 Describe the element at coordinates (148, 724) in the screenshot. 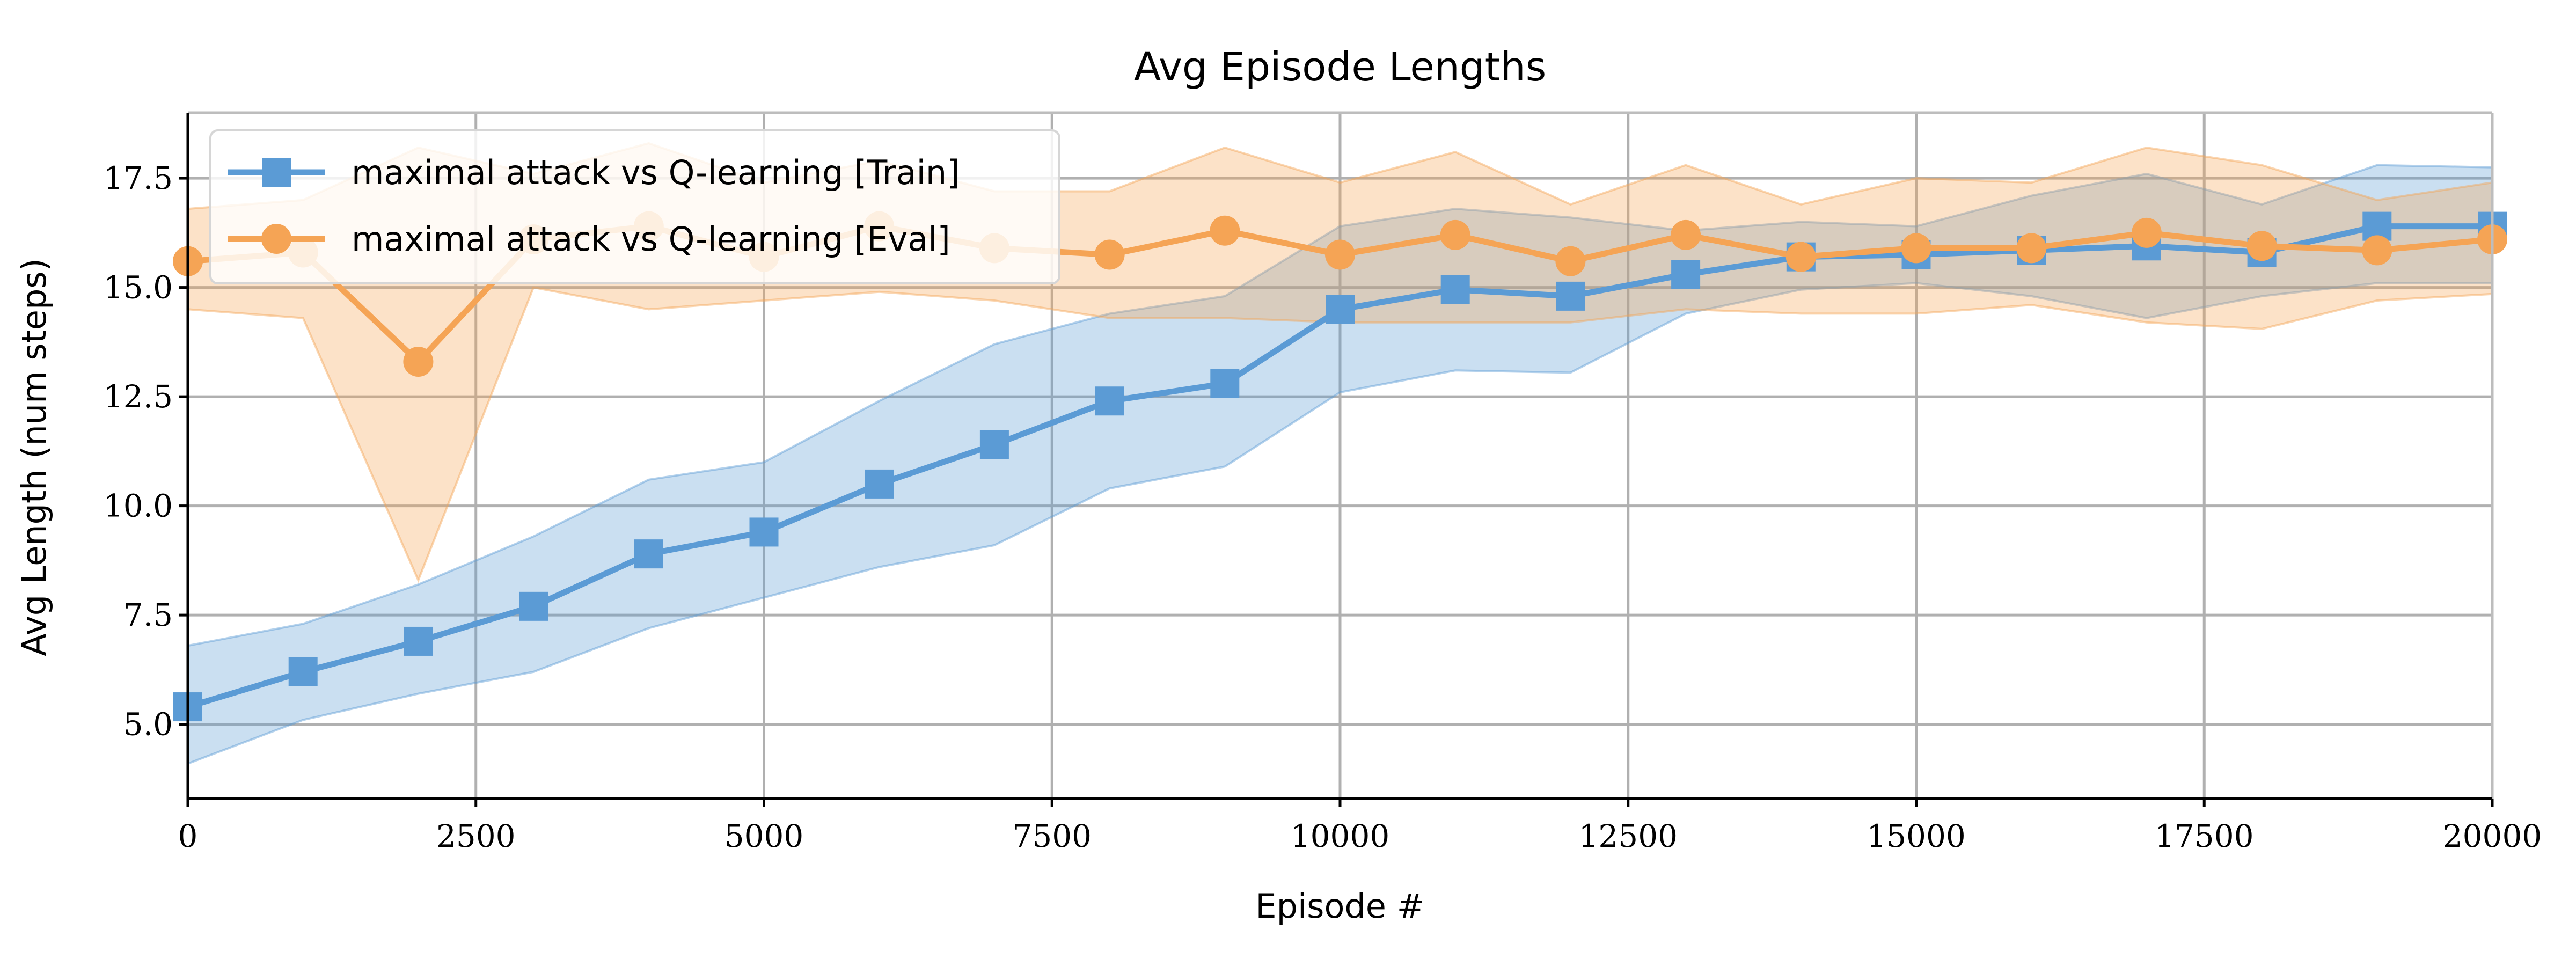

I see `y-tick-label: 5.0` at that location.